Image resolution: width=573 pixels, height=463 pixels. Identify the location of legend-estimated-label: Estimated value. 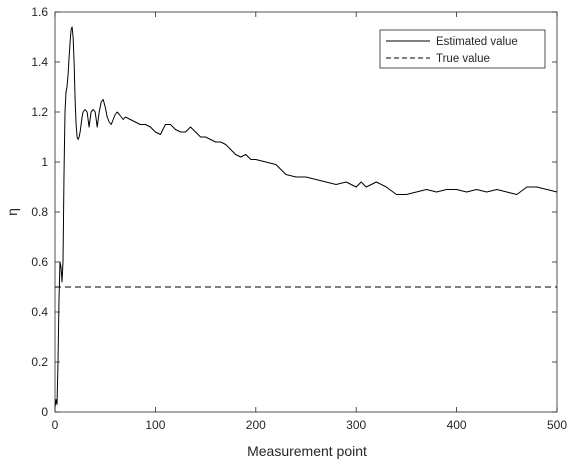
(477, 42).